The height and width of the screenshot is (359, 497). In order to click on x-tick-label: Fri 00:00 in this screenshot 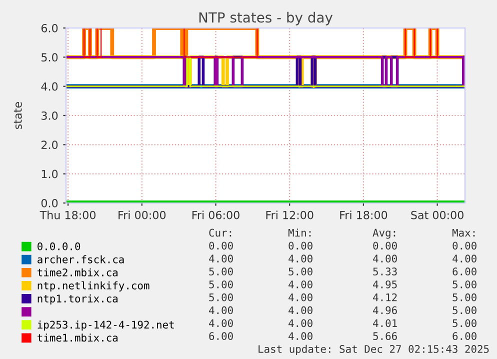, I will do `click(142, 215)`.